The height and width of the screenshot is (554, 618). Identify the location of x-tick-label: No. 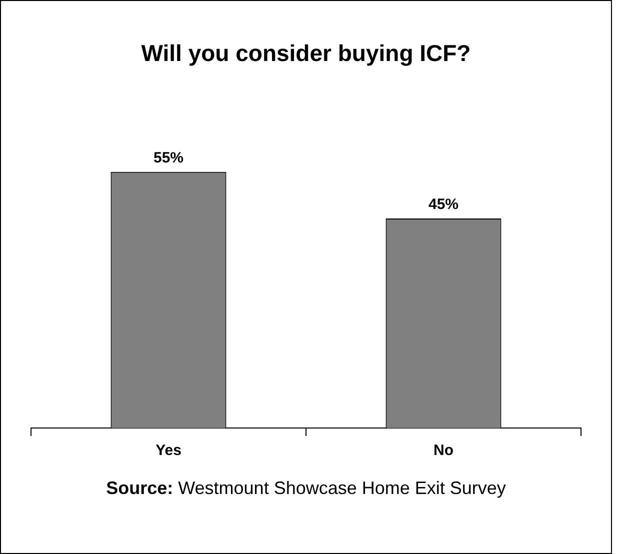
(444, 451).